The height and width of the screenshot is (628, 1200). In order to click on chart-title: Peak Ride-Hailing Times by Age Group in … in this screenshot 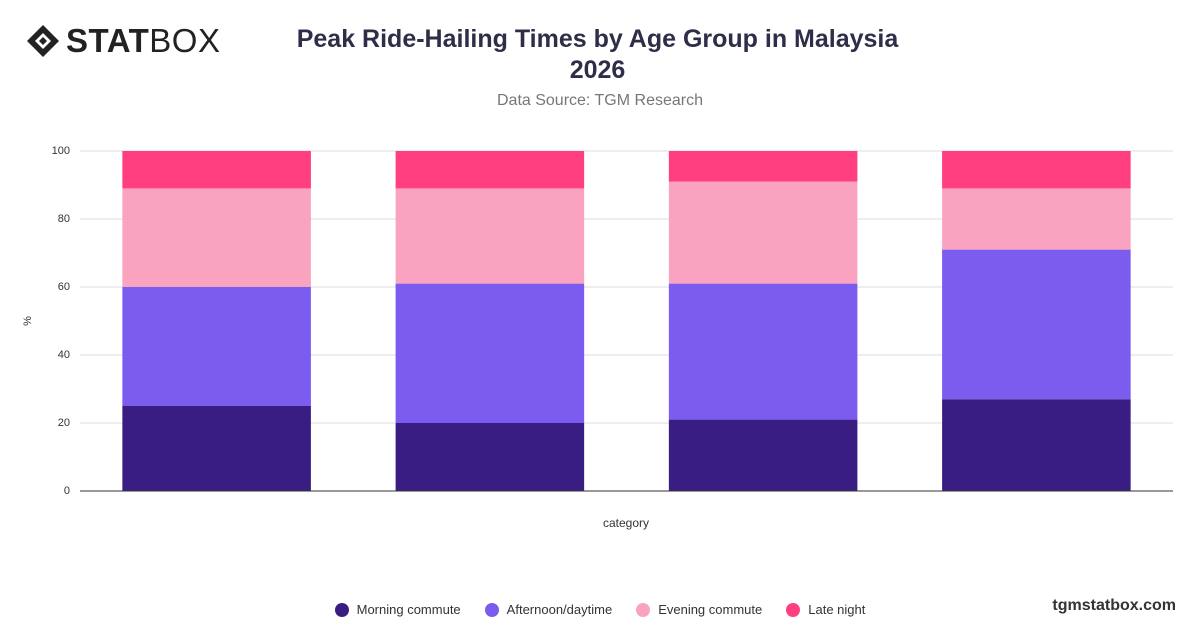, I will do `click(597, 54)`.